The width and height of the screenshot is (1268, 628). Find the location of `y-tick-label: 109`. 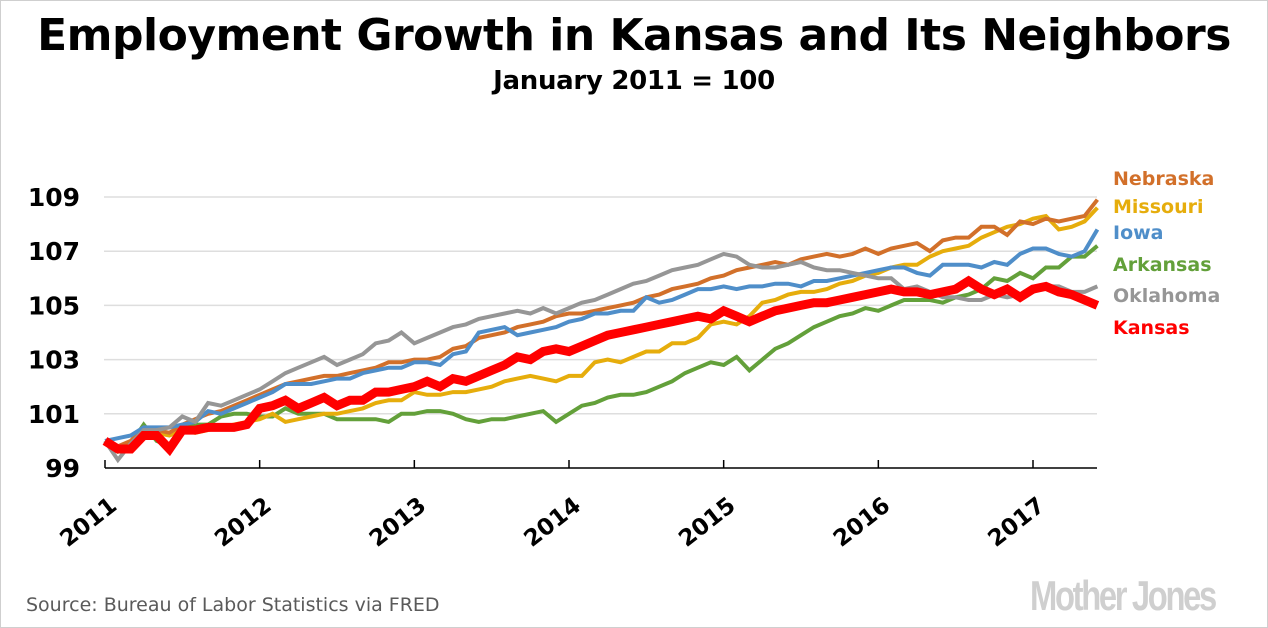

y-tick-label: 109 is located at coordinates (54, 197).